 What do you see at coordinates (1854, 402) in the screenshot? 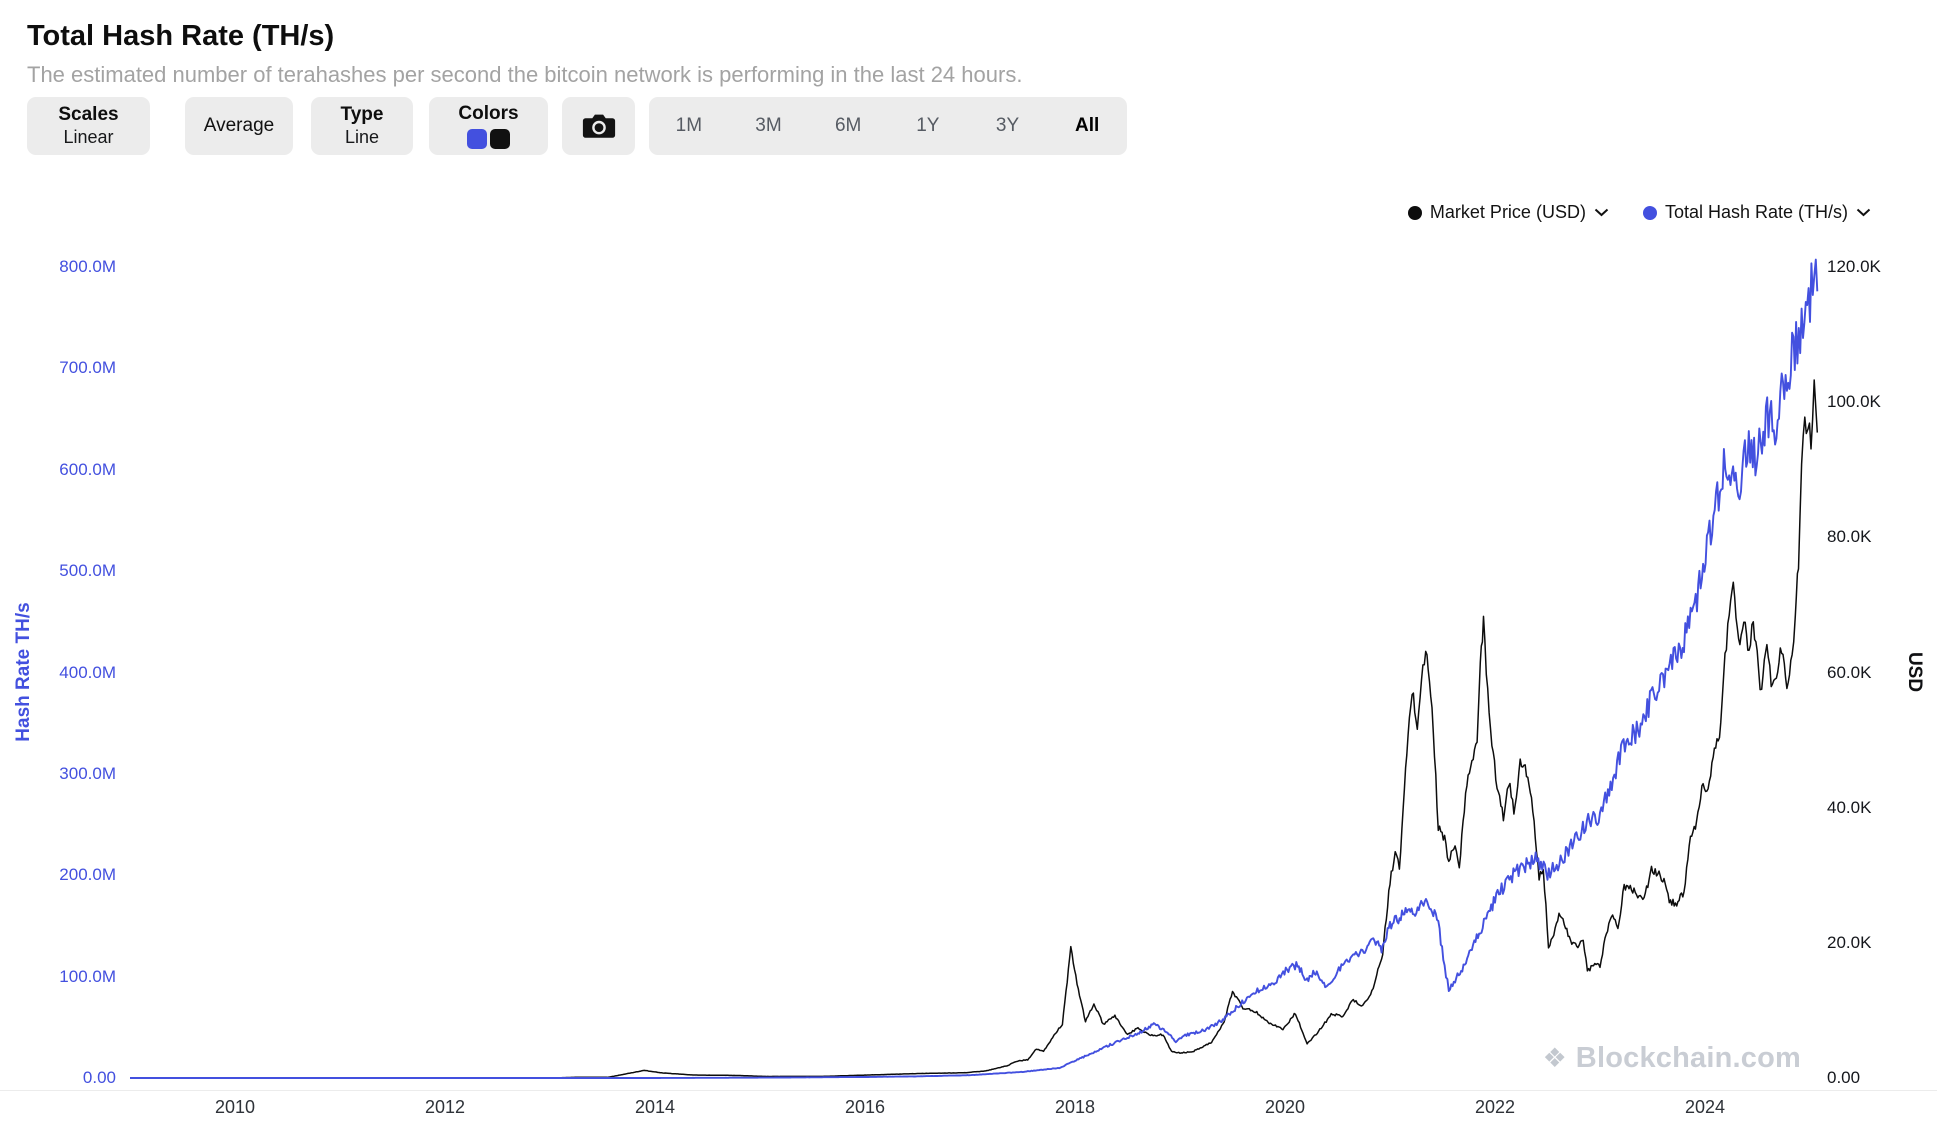
I see `y-axis-right-tick: 100.0K` at bounding box center [1854, 402].